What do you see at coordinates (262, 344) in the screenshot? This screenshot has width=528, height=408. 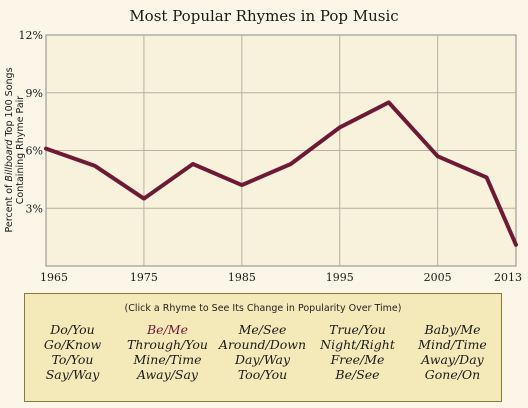 I see `rhyme-option: Around/Down` at bounding box center [262, 344].